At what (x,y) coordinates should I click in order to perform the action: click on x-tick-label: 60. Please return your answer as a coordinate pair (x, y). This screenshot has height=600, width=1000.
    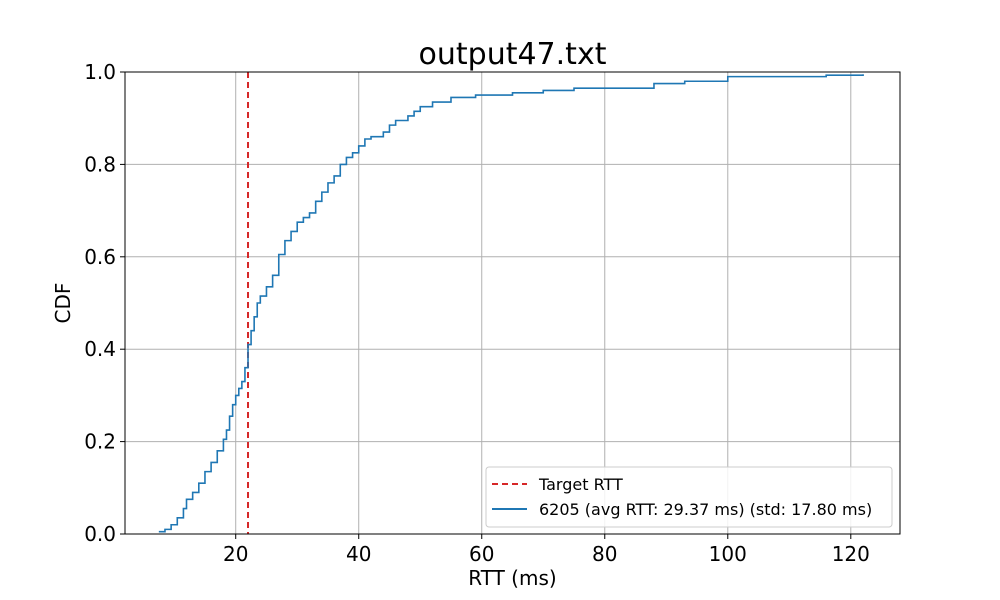
    Looking at the image, I should click on (481, 554).